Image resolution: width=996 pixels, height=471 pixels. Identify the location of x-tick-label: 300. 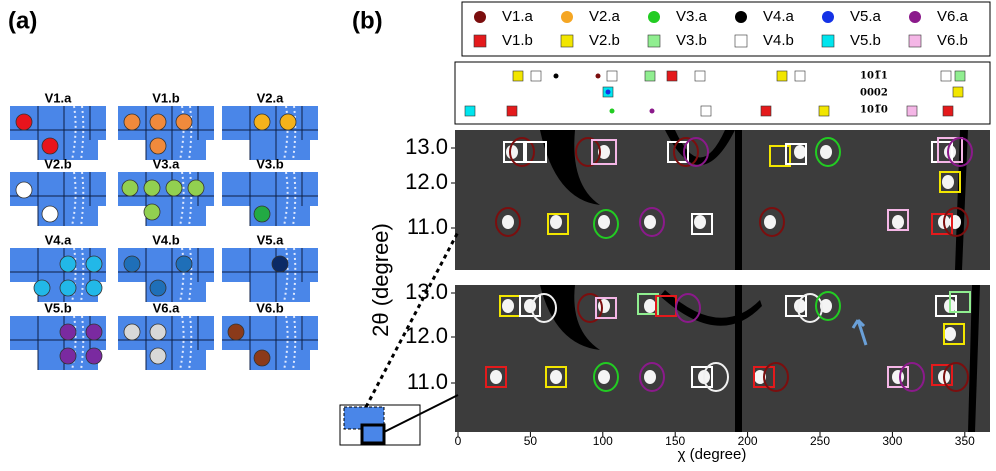
(892, 441).